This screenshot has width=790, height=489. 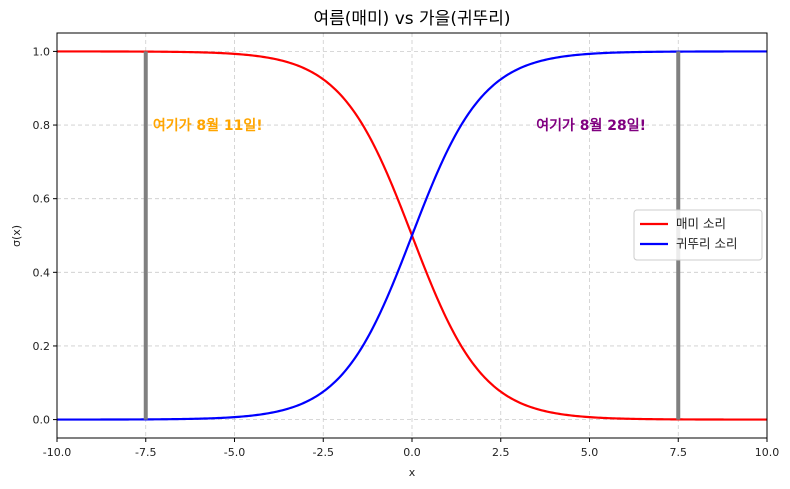 I want to click on y-tick-label: 0.2, so click(x=42, y=346).